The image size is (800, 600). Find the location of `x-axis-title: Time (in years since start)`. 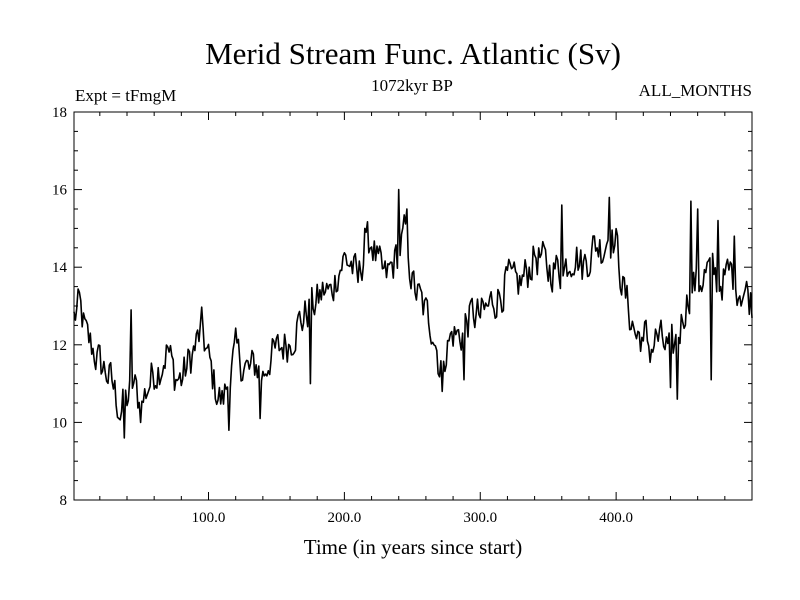

x-axis-title: Time (in years since start) is located at coordinates (413, 547).